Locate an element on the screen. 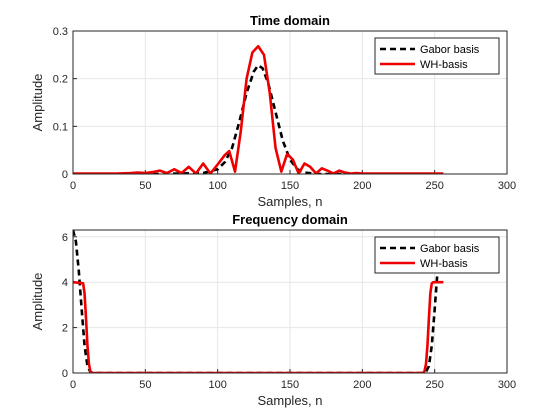 The height and width of the screenshot is (420, 560). y-tick-label: 0.3 is located at coordinates (60, 32).